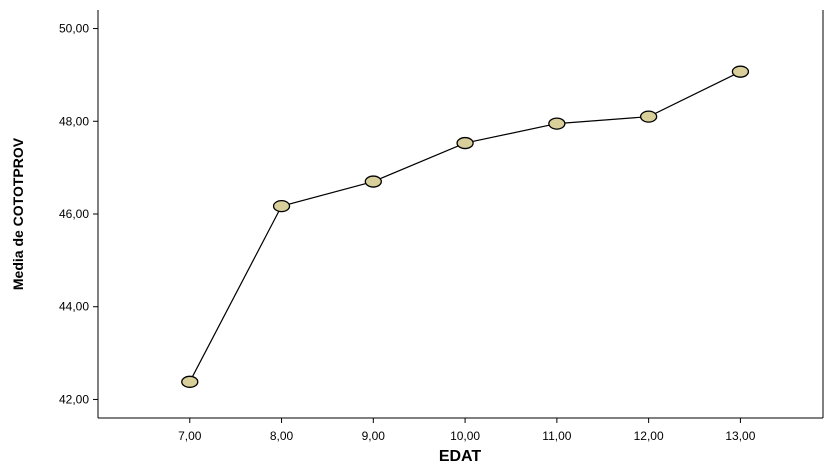  I want to click on x-tick-label: 11,00, so click(556, 436).